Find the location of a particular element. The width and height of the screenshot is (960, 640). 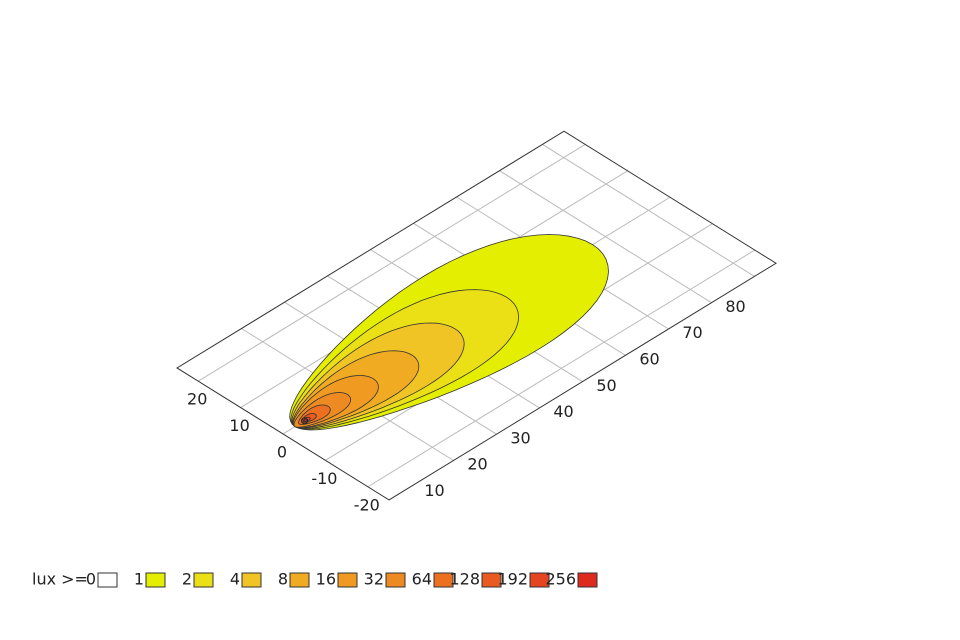

y-tick-label: -20 is located at coordinates (367, 504).